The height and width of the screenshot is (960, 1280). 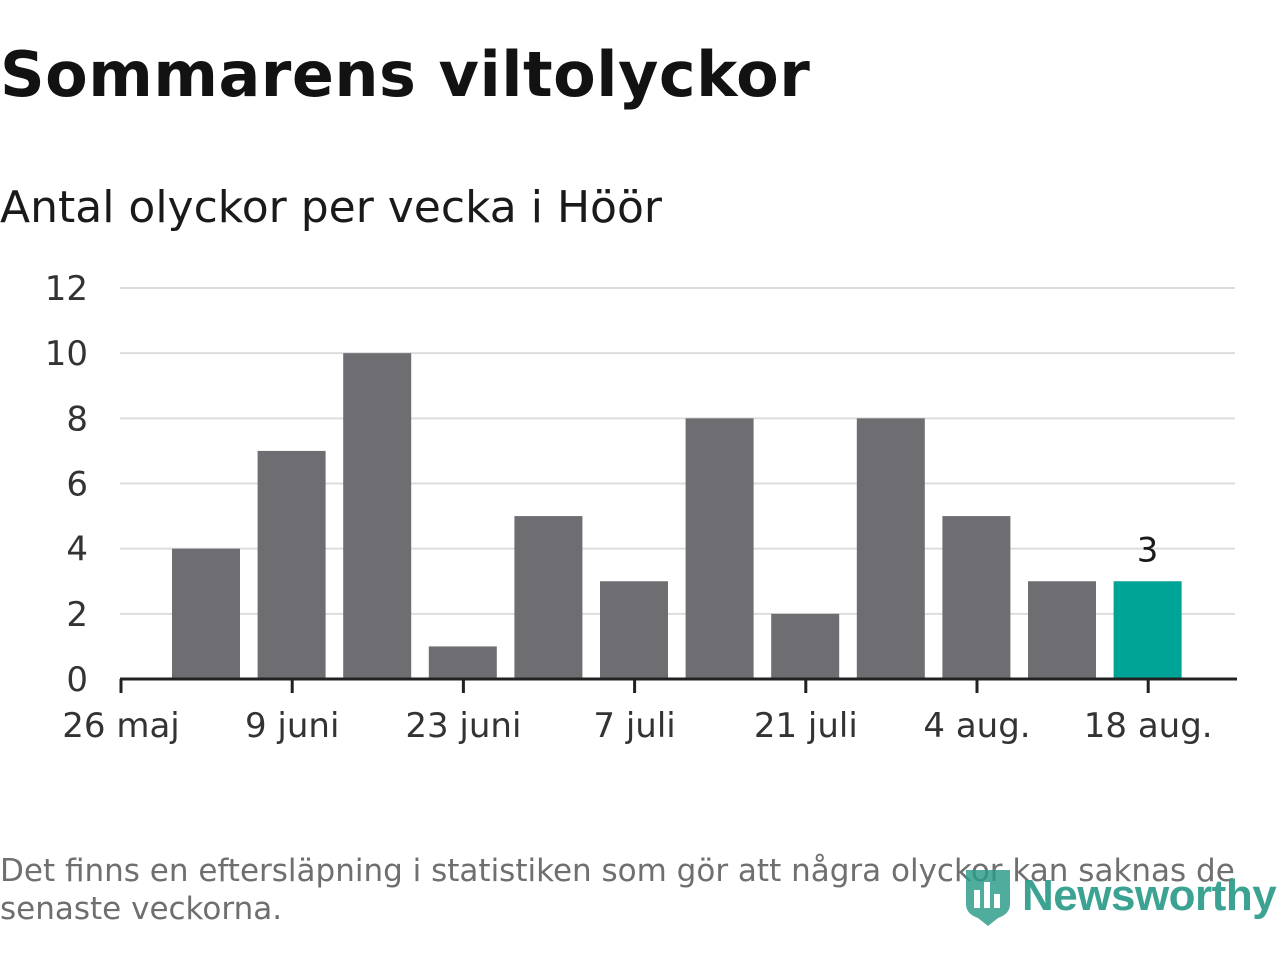 I want to click on x-tick-label: 26 maj, so click(x=120, y=726).